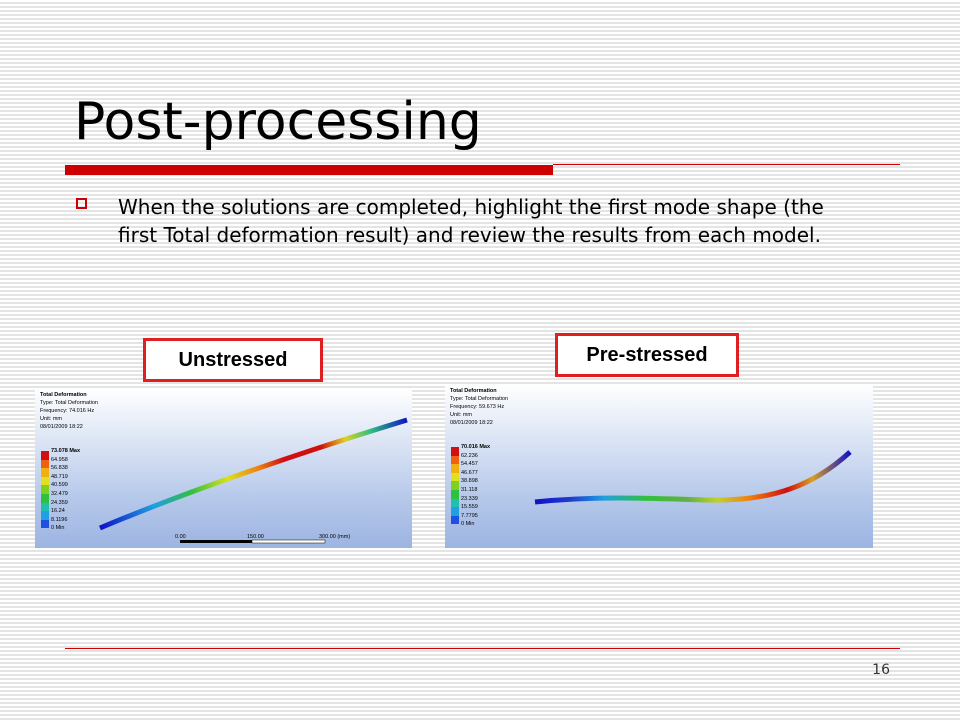 This screenshot has height=720, width=960. Describe the element at coordinates (278, 122) in the screenshot. I see `title: Post-processing` at that location.